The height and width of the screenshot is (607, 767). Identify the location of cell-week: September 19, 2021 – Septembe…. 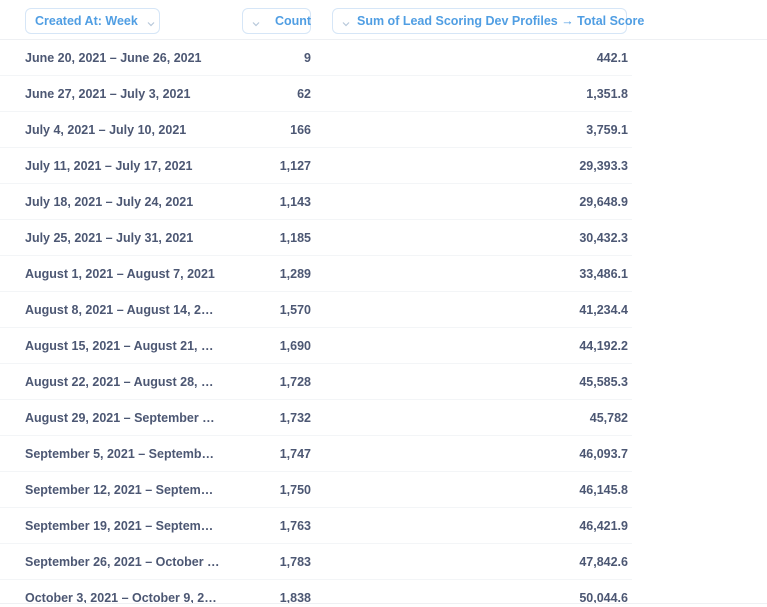
(122, 526).